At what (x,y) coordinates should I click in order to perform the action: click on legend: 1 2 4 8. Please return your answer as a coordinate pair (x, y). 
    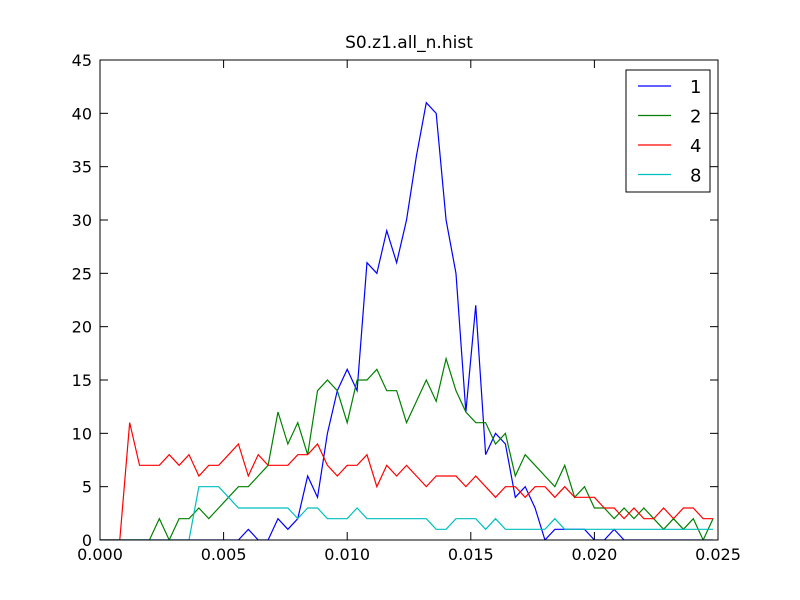
    Looking at the image, I should click on (668, 131).